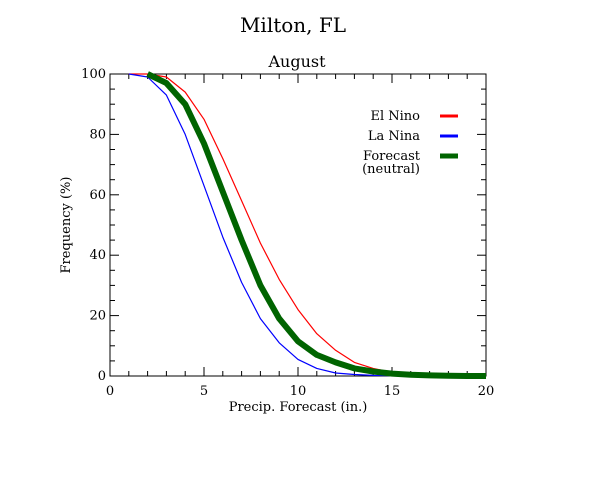  What do you see at coordinates (97, 195) in the screenshot?
I see `y-tick-label: 60` at bounding box center [97, 195].